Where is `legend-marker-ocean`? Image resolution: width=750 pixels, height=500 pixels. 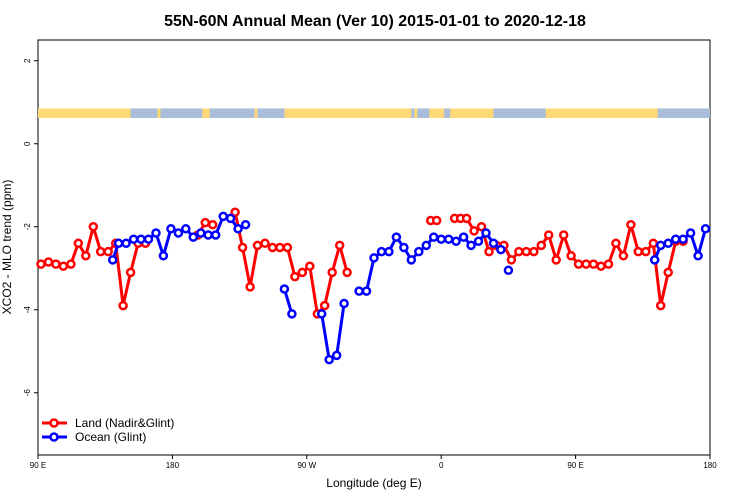
legend-marker-ocean is located at coordinates (54, 437).